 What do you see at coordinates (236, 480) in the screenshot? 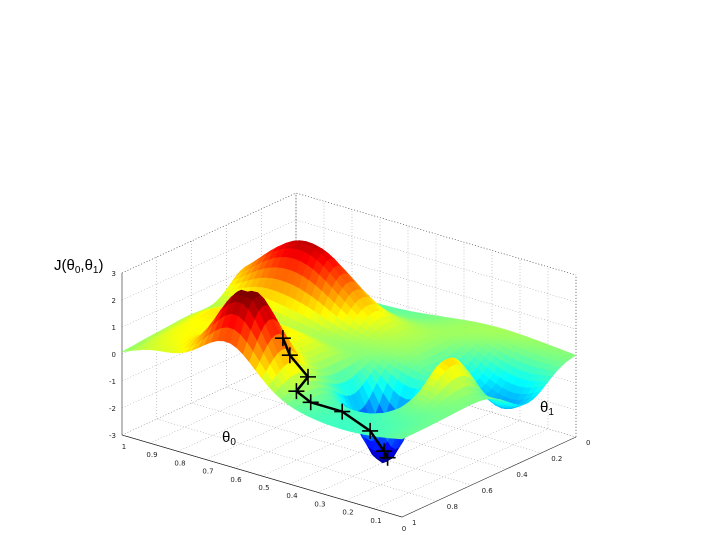
I see `theta0-tick-label: 0.6` at bounding box center [236, 480].